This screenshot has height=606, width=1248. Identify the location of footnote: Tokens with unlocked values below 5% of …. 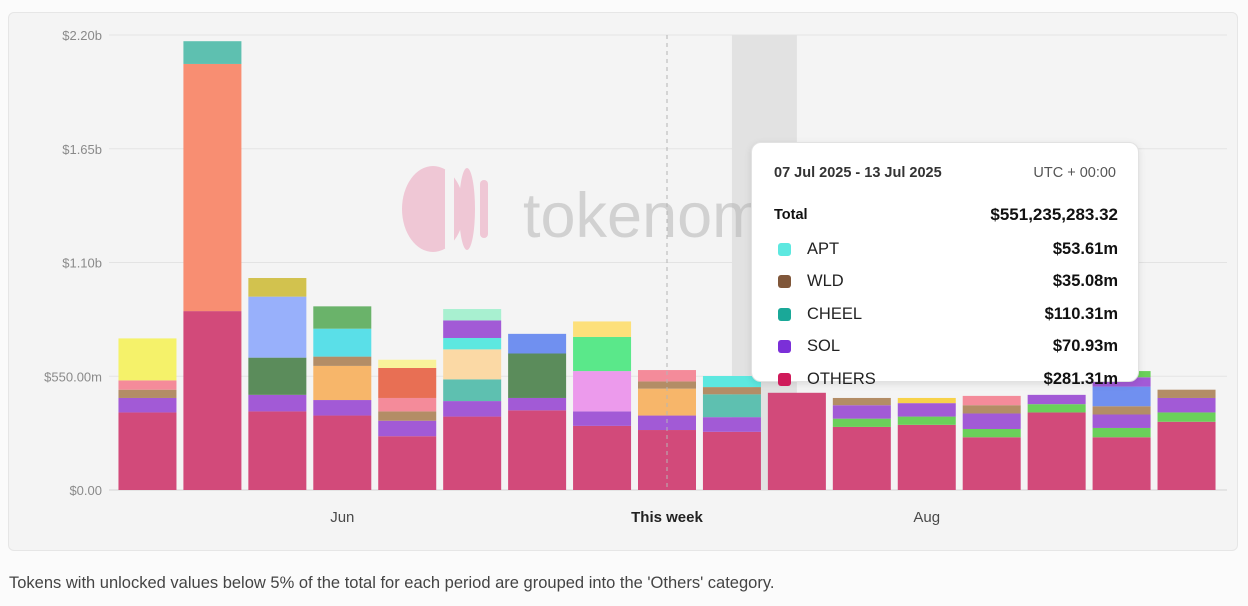
(392, 583).